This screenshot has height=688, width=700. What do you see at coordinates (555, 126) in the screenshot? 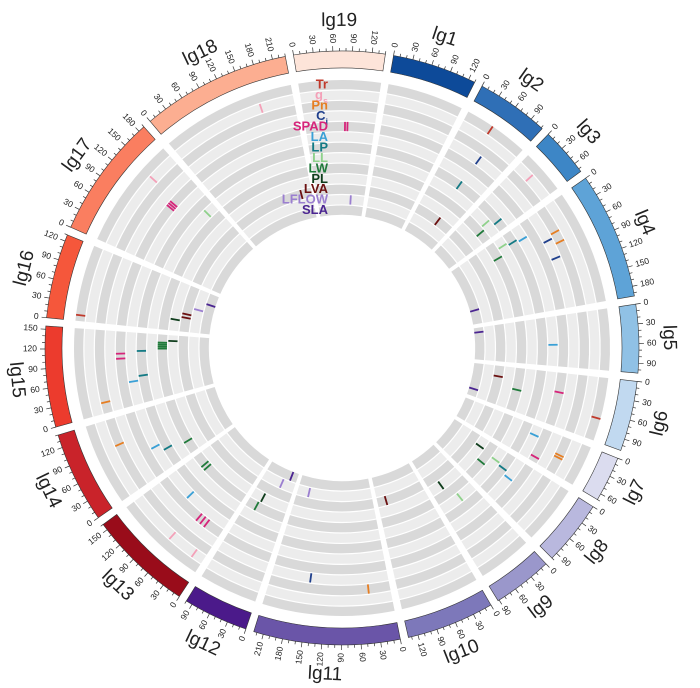
I see `tick-label-lg3-0: 0` at bounding box center [555, 126].